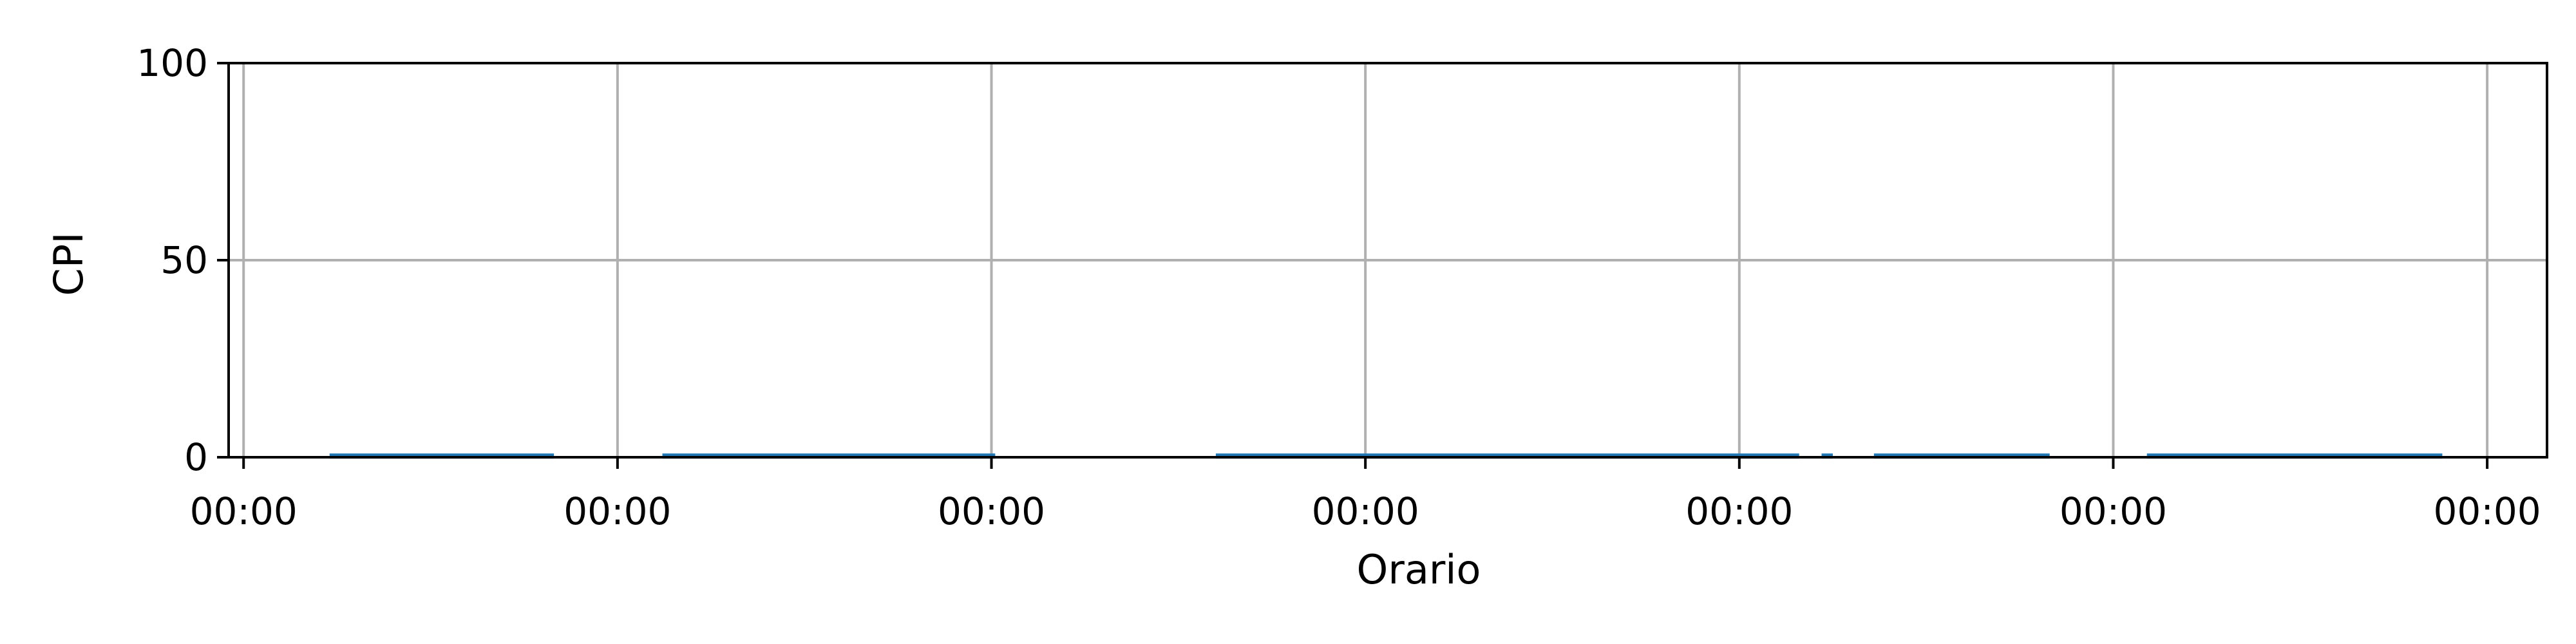  Describe the element at coordinates (173, 63) in the screenshot. I see `y-tick-label: 100` at that location.